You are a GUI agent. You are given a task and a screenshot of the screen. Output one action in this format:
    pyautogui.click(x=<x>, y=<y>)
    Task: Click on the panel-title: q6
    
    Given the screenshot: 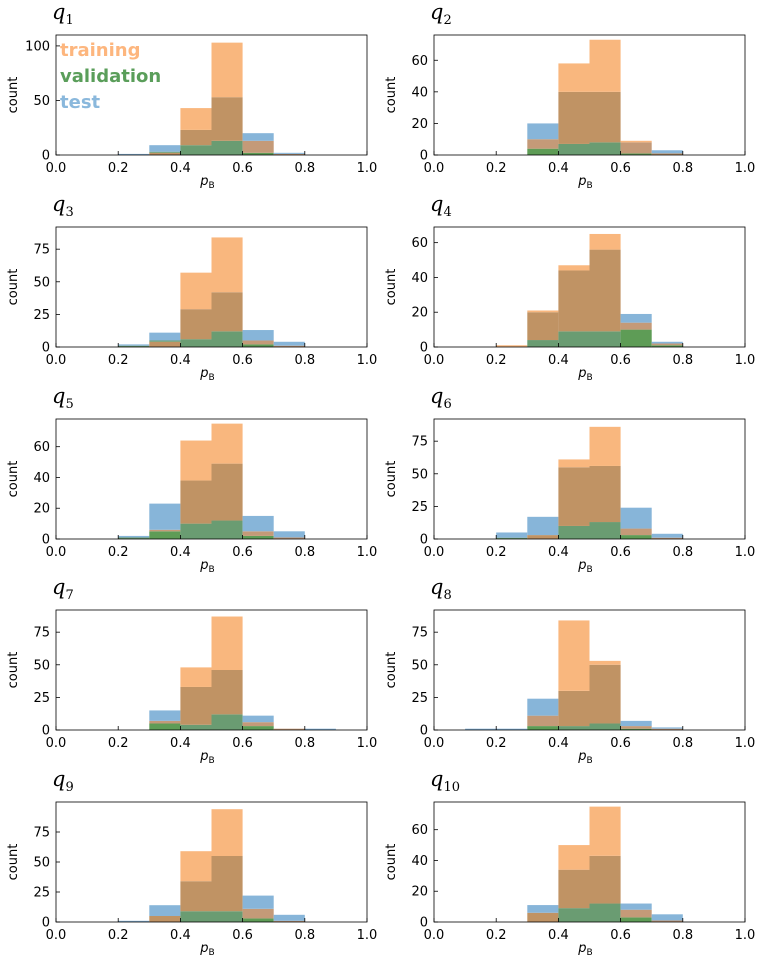 What is the action you would take?
    pyautogui.click(x=441, y=399)
    